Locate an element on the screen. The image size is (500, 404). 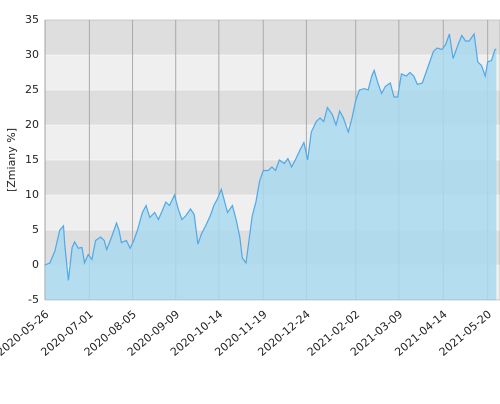
y-tick-label: -5 is located at coordinates (33, 299).